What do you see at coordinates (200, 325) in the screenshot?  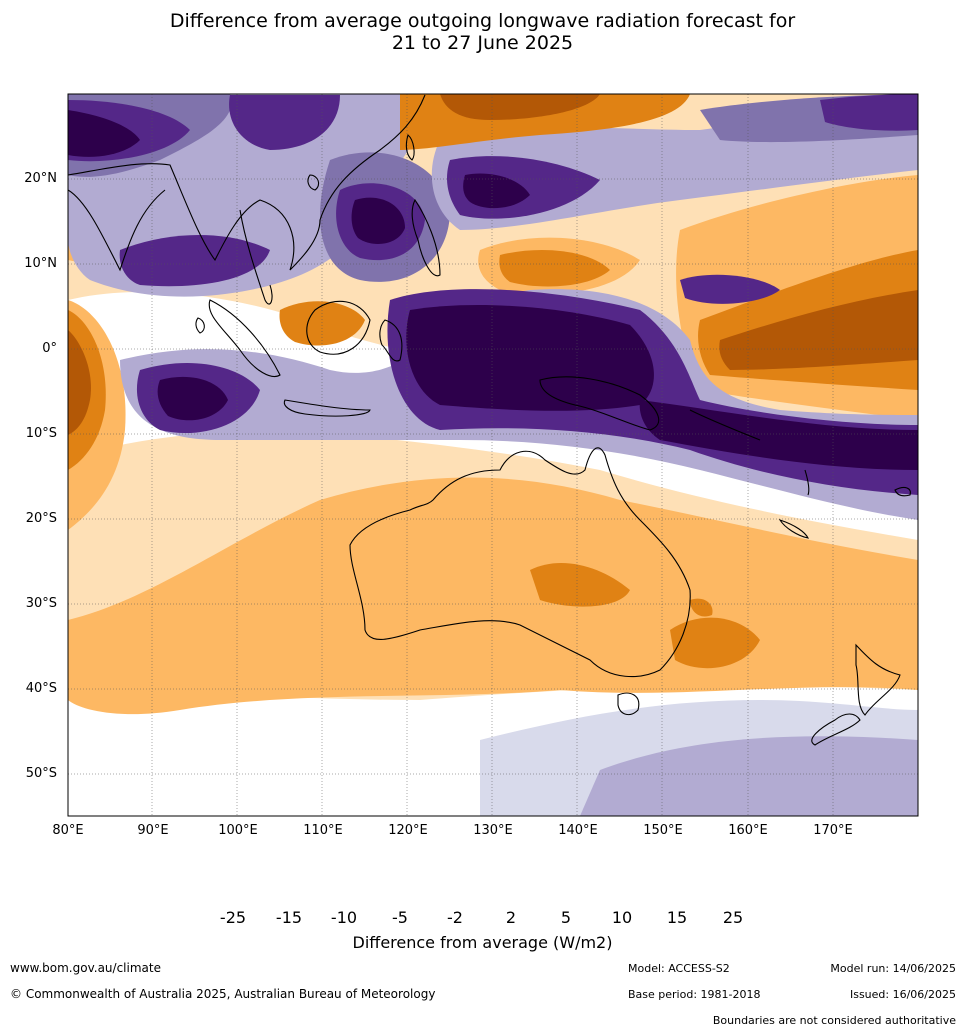 I see `sri-lanka-coast` at bounding box center [200, 325].